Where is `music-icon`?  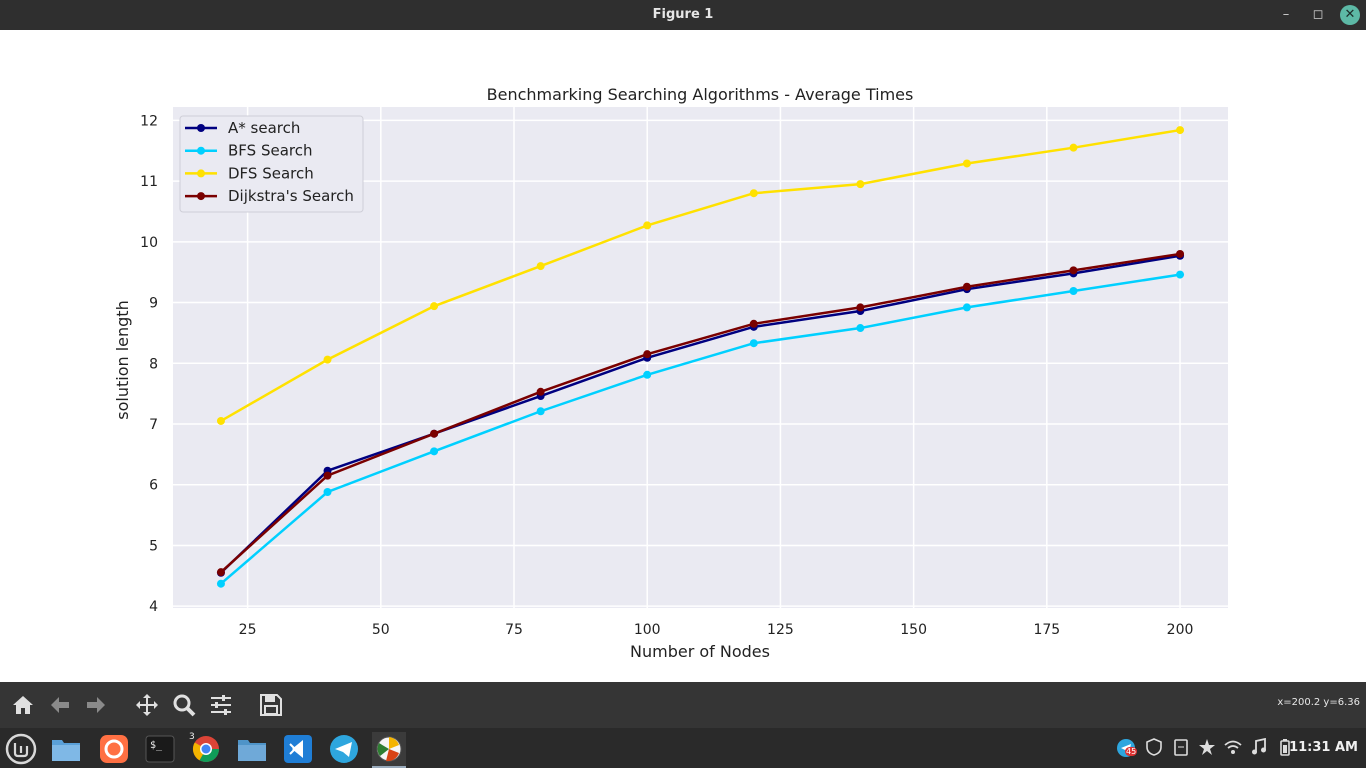
music-icon is located at coordinates (1259, 746).